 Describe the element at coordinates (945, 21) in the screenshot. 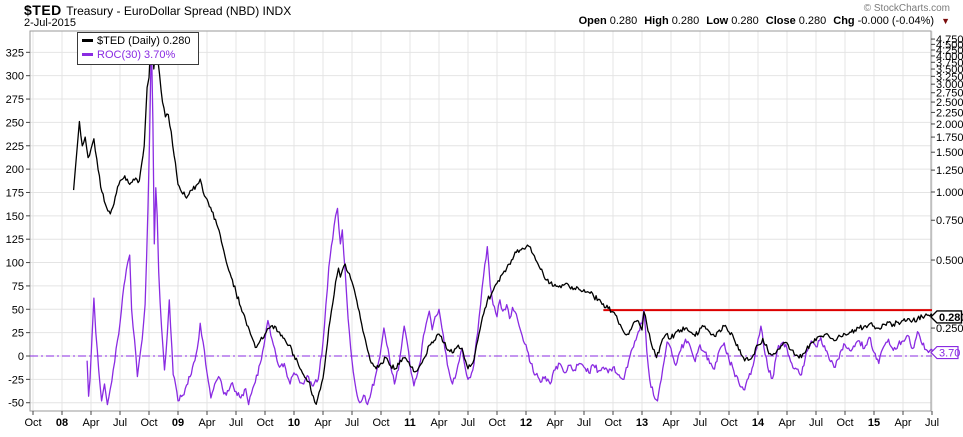

I see `chg-down-arrow-icon: ▼` at that location.